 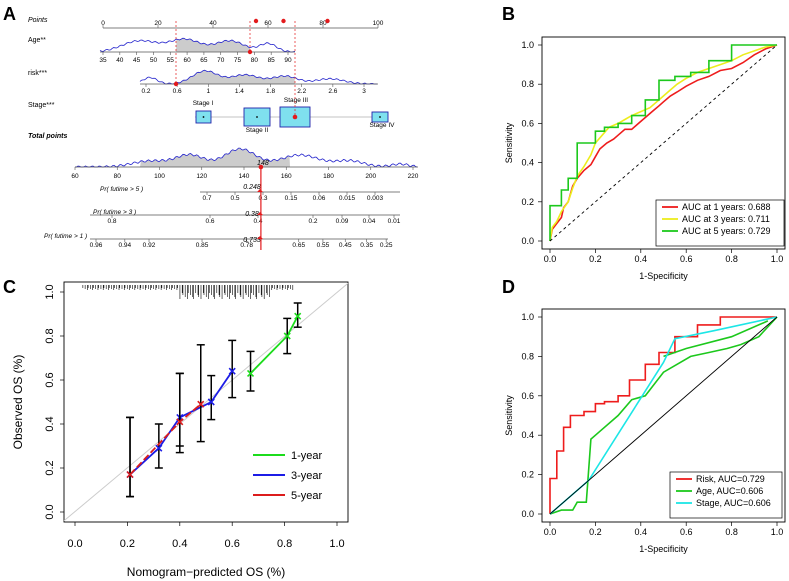 I want to click on y-tick-label: 0.4, so click(x=527, y=435).